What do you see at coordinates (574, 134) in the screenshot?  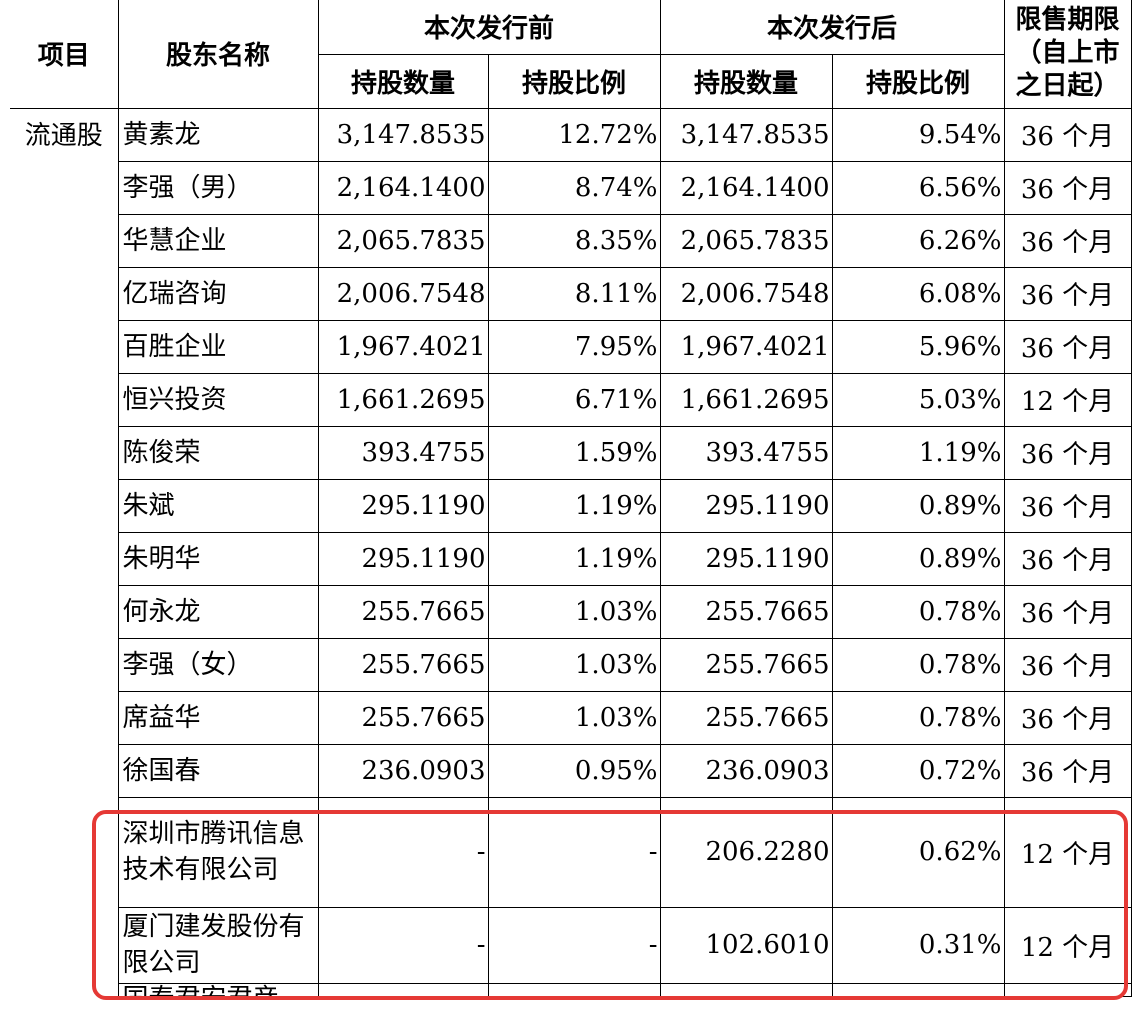 I see `pre-ratio: 12.72%` at bounding box center [574, 134].